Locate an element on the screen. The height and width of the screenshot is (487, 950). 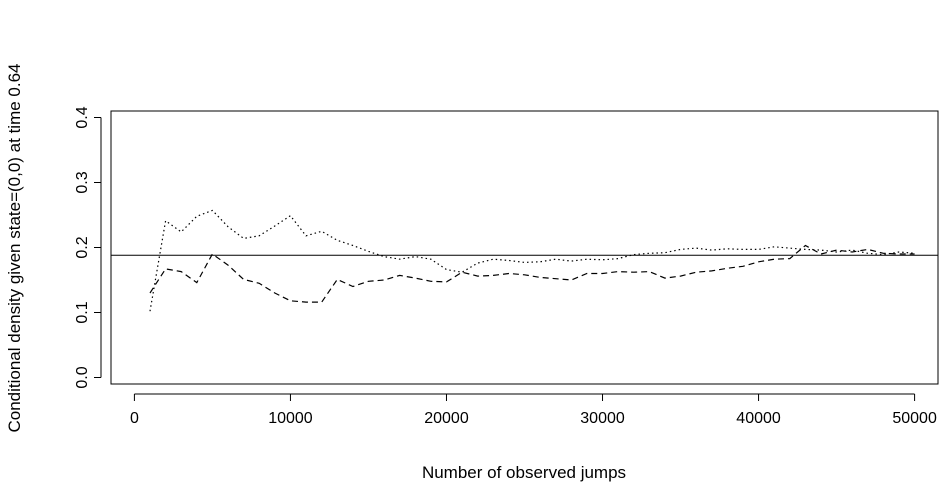
x-axis-title: Number of observed jumps is located at coordinates (524, 472).